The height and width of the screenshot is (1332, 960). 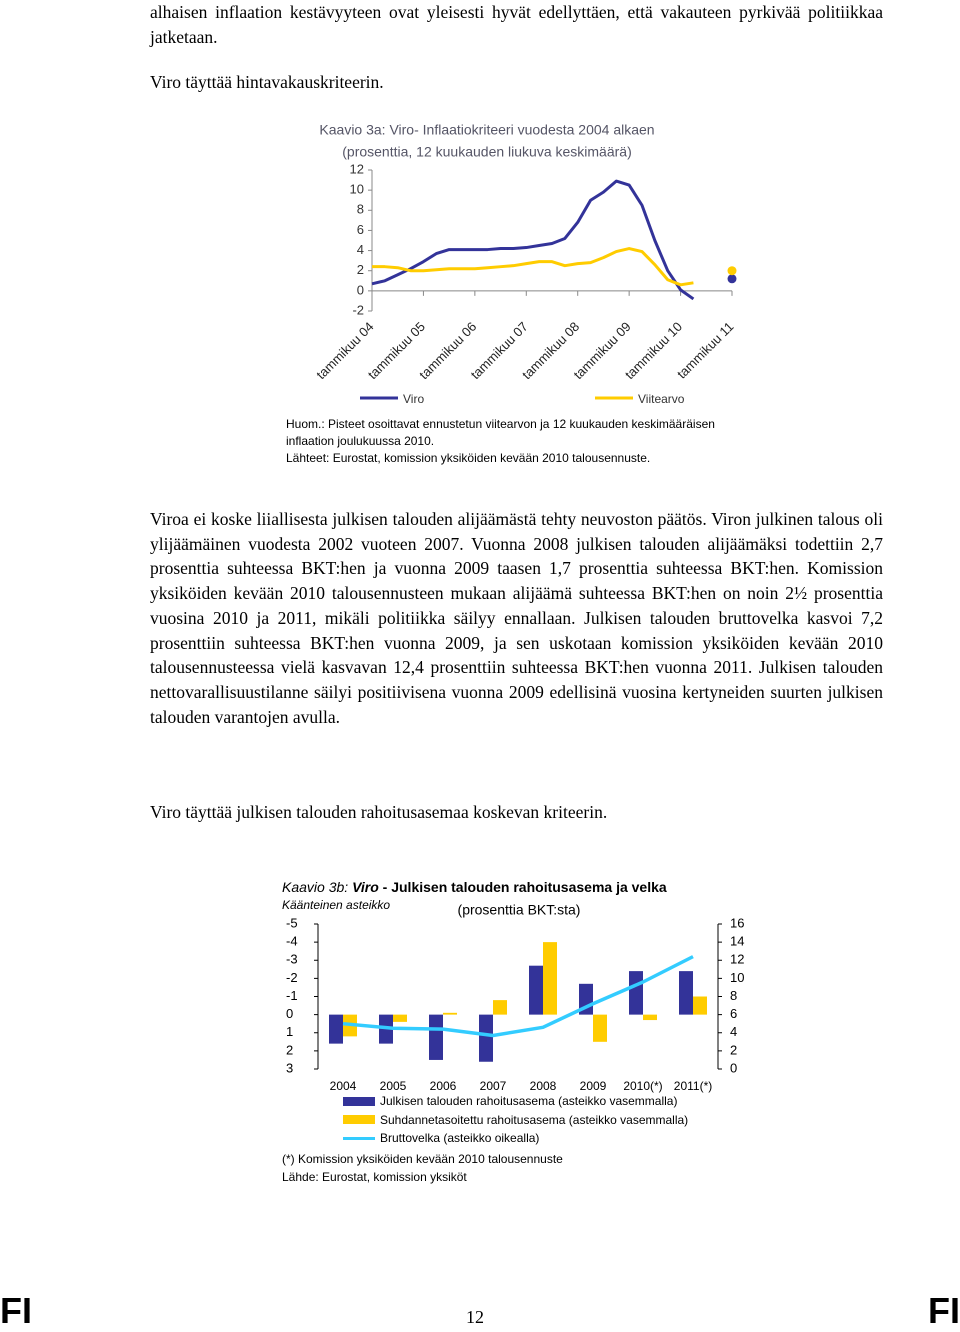 I want to click on y-tick-label: 3, so click(x=289, y=1067).